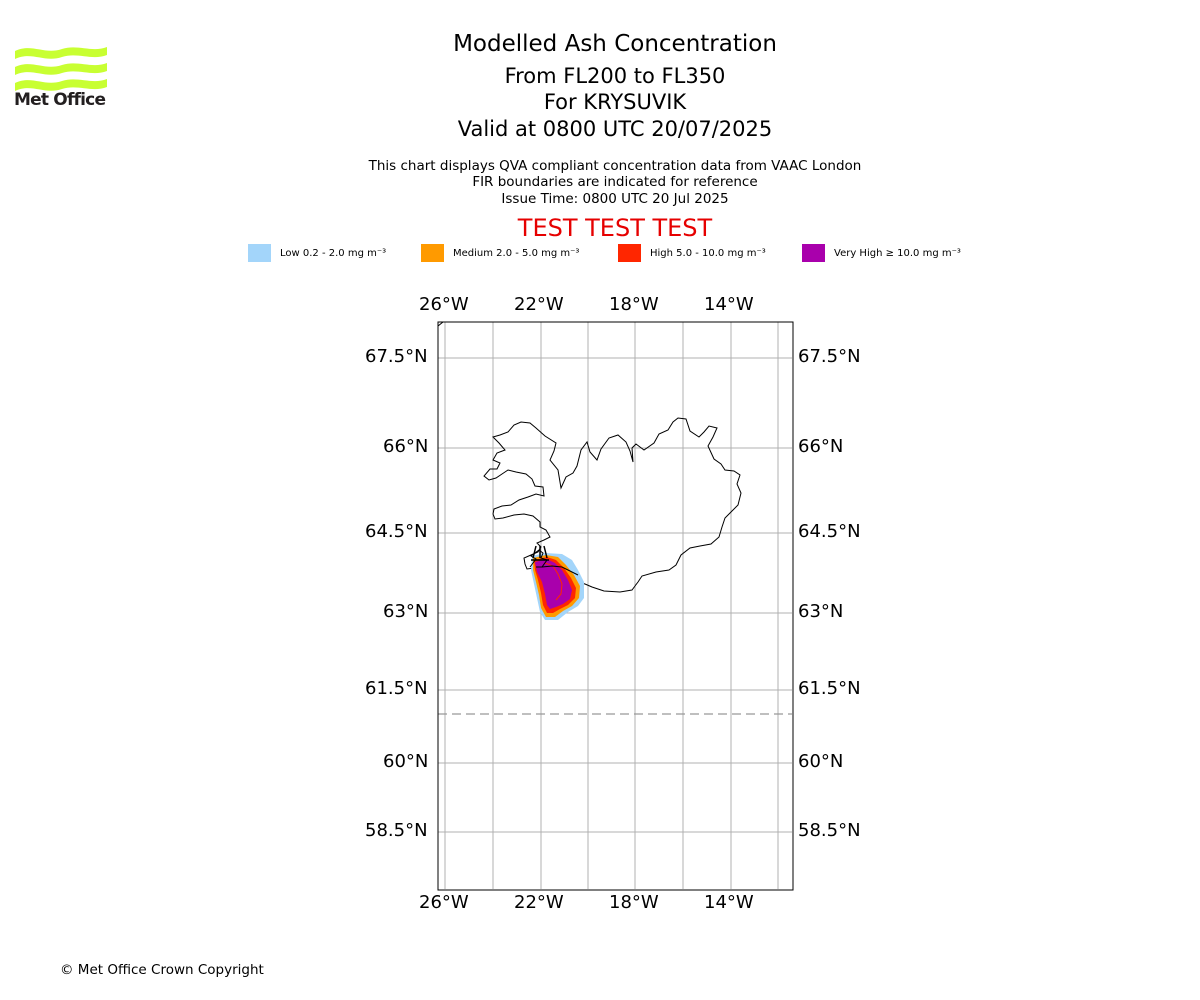 Image resolution: width=1200 pixels, height=1000 pixels. What do you see at coordinates (813, 253) in the screenshot?
I see `legend-swatch-very-high` at bounding box center [813, 253].